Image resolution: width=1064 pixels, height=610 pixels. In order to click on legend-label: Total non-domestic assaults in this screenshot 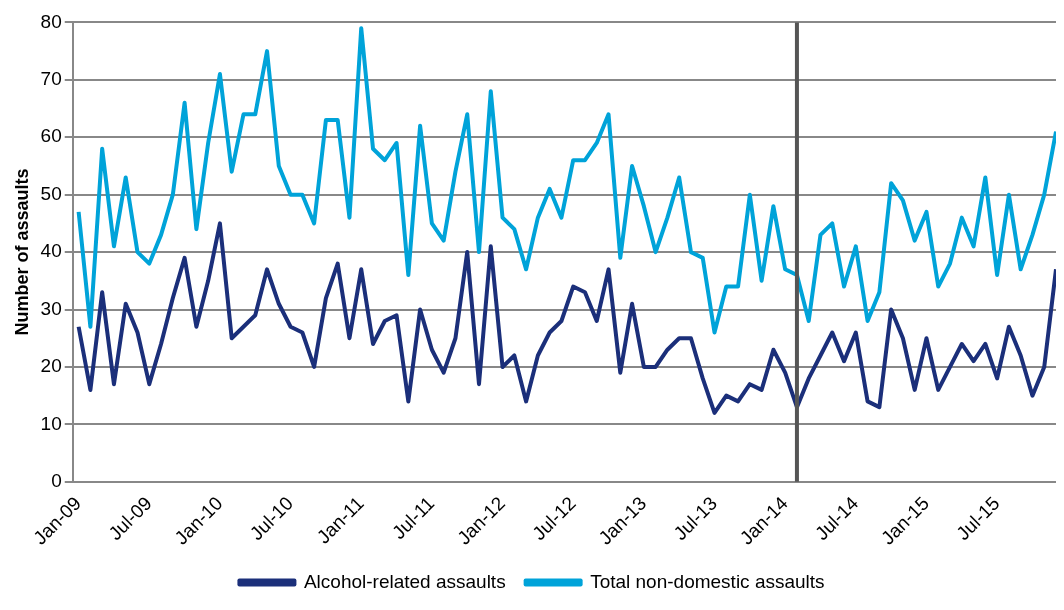, I will do `click(707, 581)`.